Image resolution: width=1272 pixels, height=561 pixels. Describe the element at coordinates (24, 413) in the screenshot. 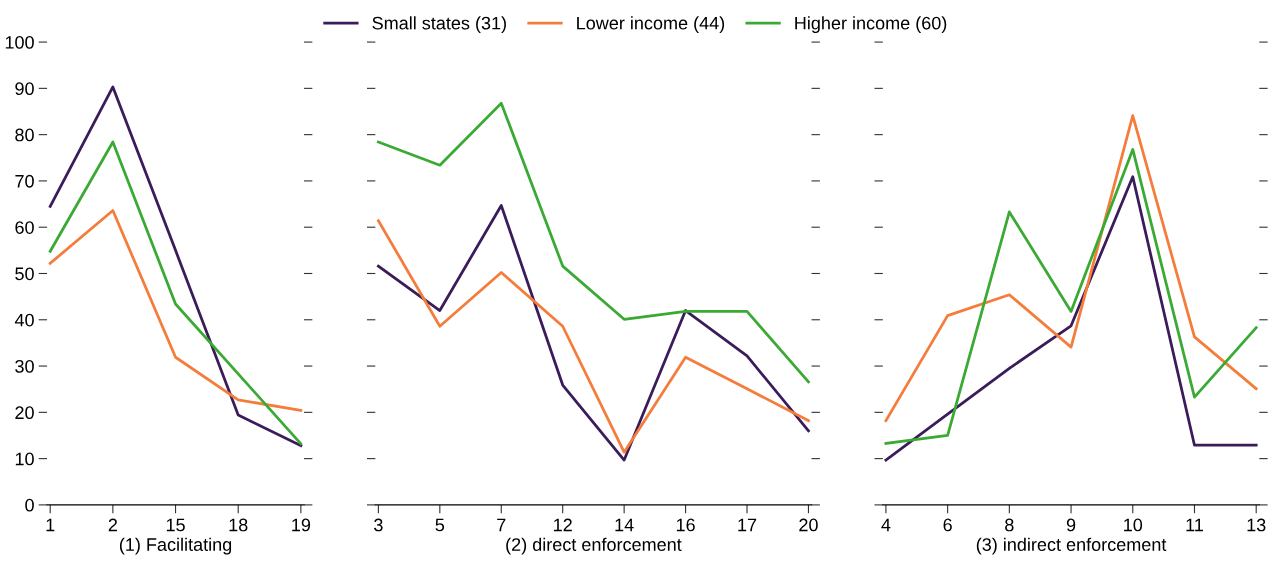

I see `y-tick-label: 20` at that location.